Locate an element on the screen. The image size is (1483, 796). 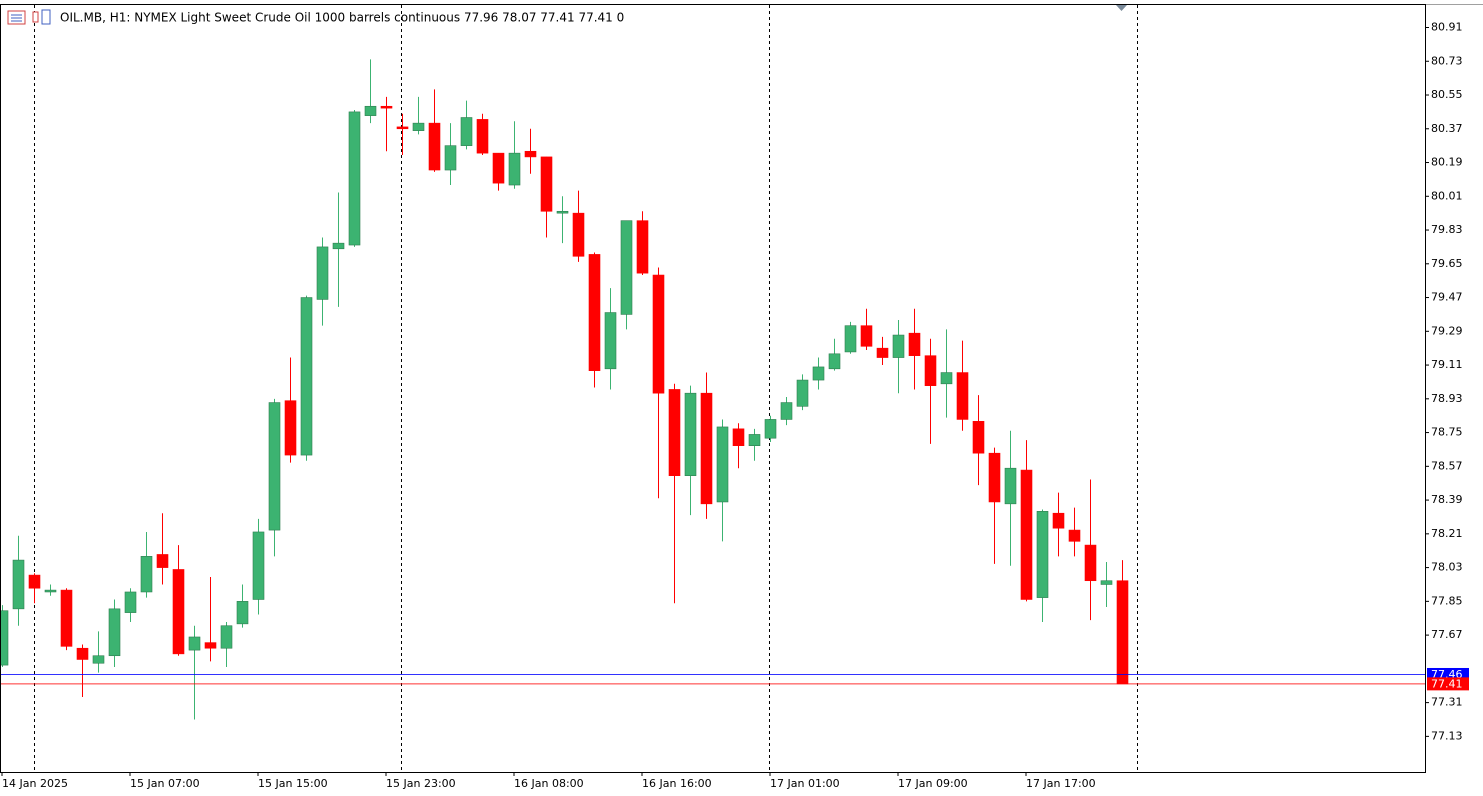
x-tick-label: 15 Jan 07:00 is located at coordinates (165, 783).